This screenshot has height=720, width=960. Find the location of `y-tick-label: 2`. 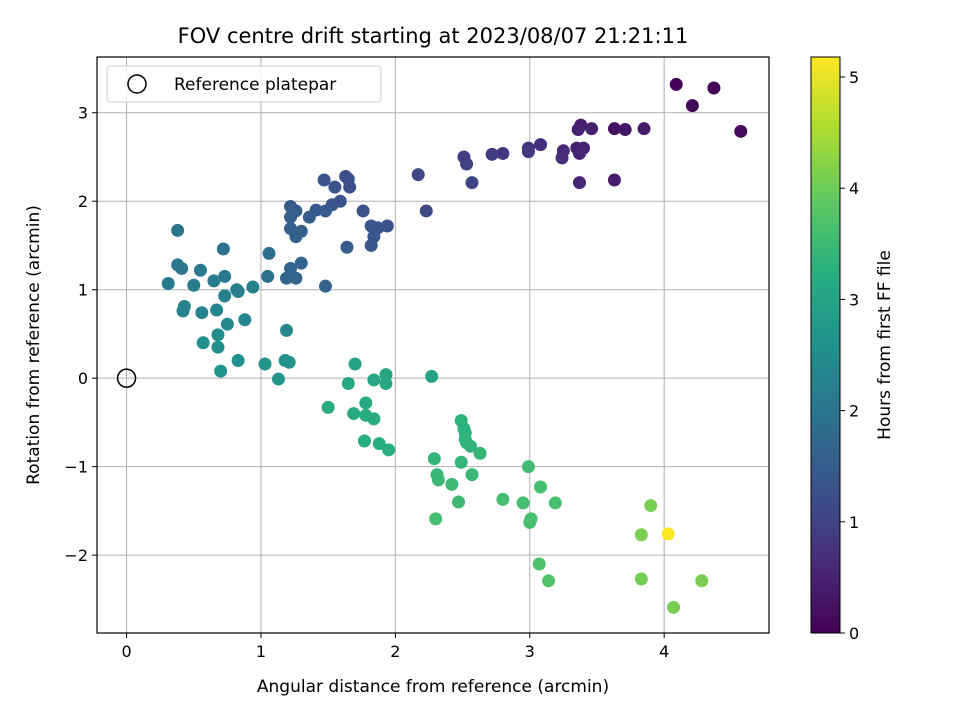

y-tick-label: 2 is located at coordinates (83, 201).